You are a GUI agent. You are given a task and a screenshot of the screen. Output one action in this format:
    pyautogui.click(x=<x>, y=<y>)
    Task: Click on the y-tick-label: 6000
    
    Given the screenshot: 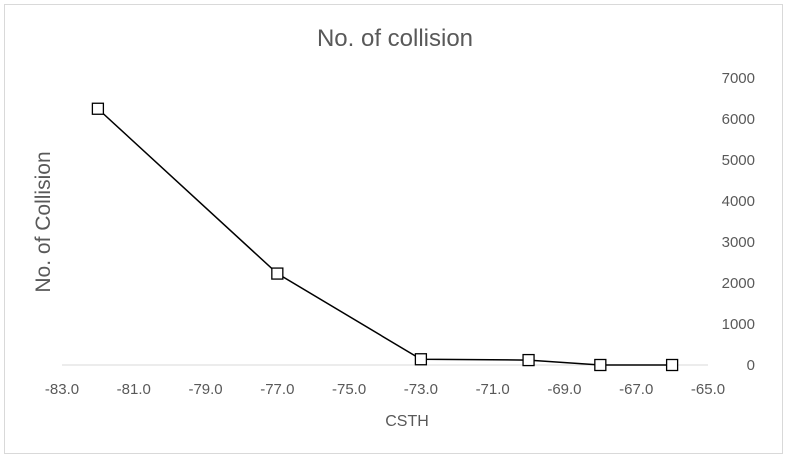 What is the action you would take?
    pyautogui.click(x=738, y=119)
    